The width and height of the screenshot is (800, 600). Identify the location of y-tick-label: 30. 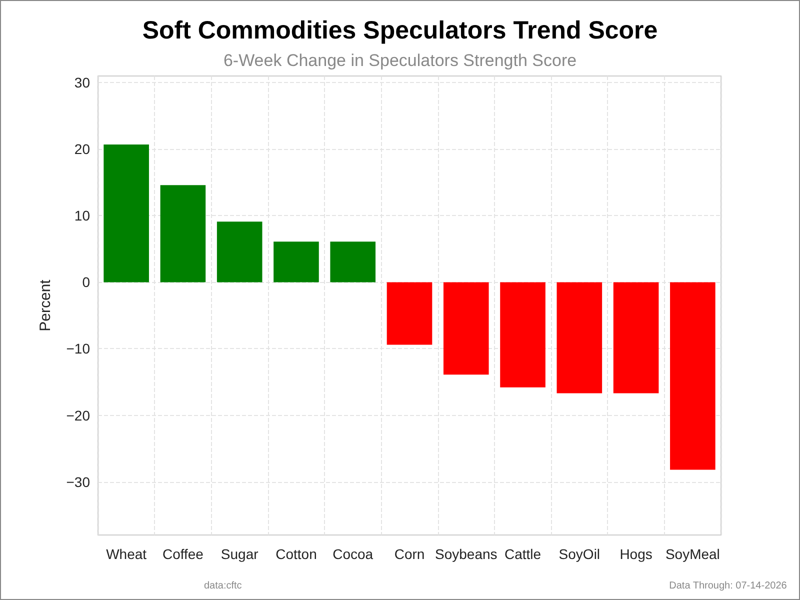
(82, 82).